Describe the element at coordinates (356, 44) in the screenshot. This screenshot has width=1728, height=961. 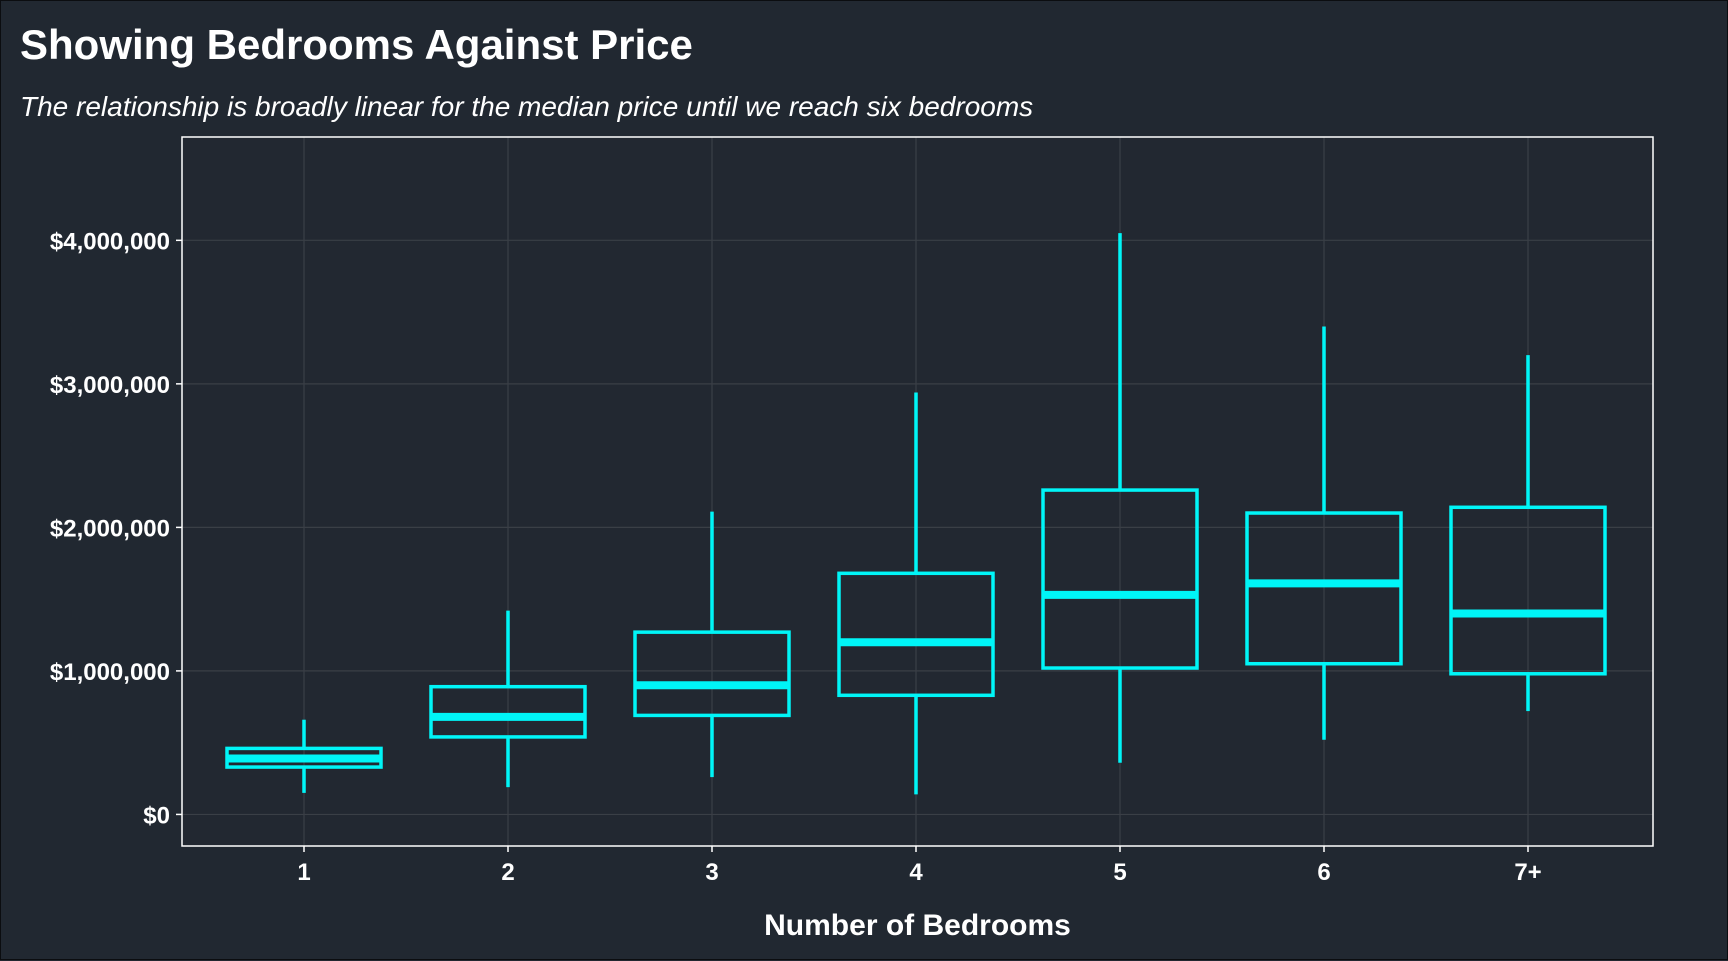
I see `chart-title: Showing Bedrooms Against Price` at that location.